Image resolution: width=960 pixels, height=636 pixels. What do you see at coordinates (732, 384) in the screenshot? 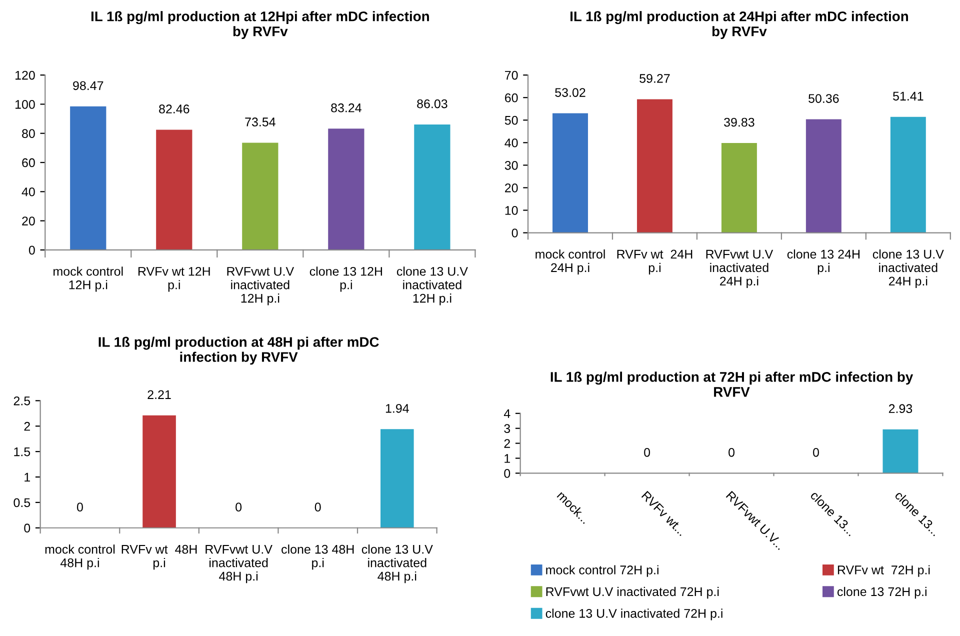
I see `chart-title: IL 1ß pg/ml production at 72H pi after mDC infection by RVFV` at bounding box center [732, 384].